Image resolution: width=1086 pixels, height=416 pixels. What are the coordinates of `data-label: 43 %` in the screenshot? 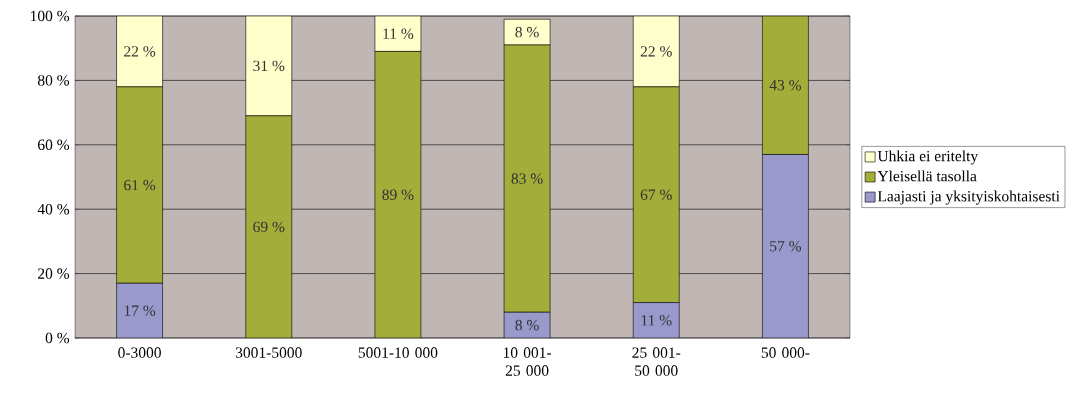 It's located at (785, 85).